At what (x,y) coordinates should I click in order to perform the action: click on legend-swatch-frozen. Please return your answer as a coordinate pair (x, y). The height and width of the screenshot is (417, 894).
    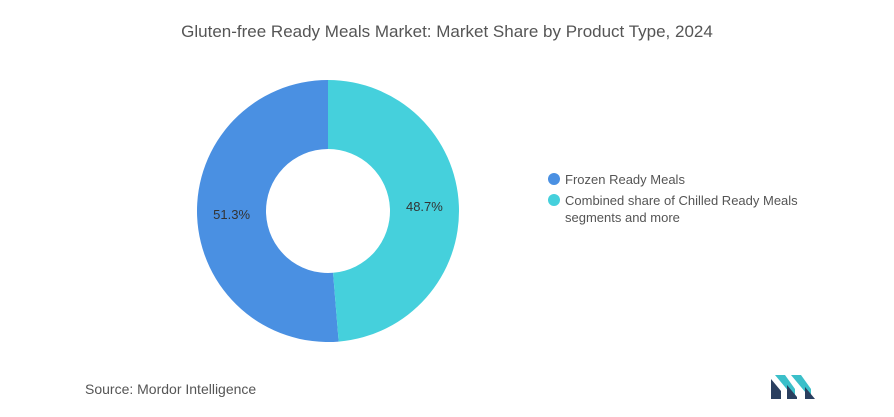
    Looking at the image, I should click on (554, 179).